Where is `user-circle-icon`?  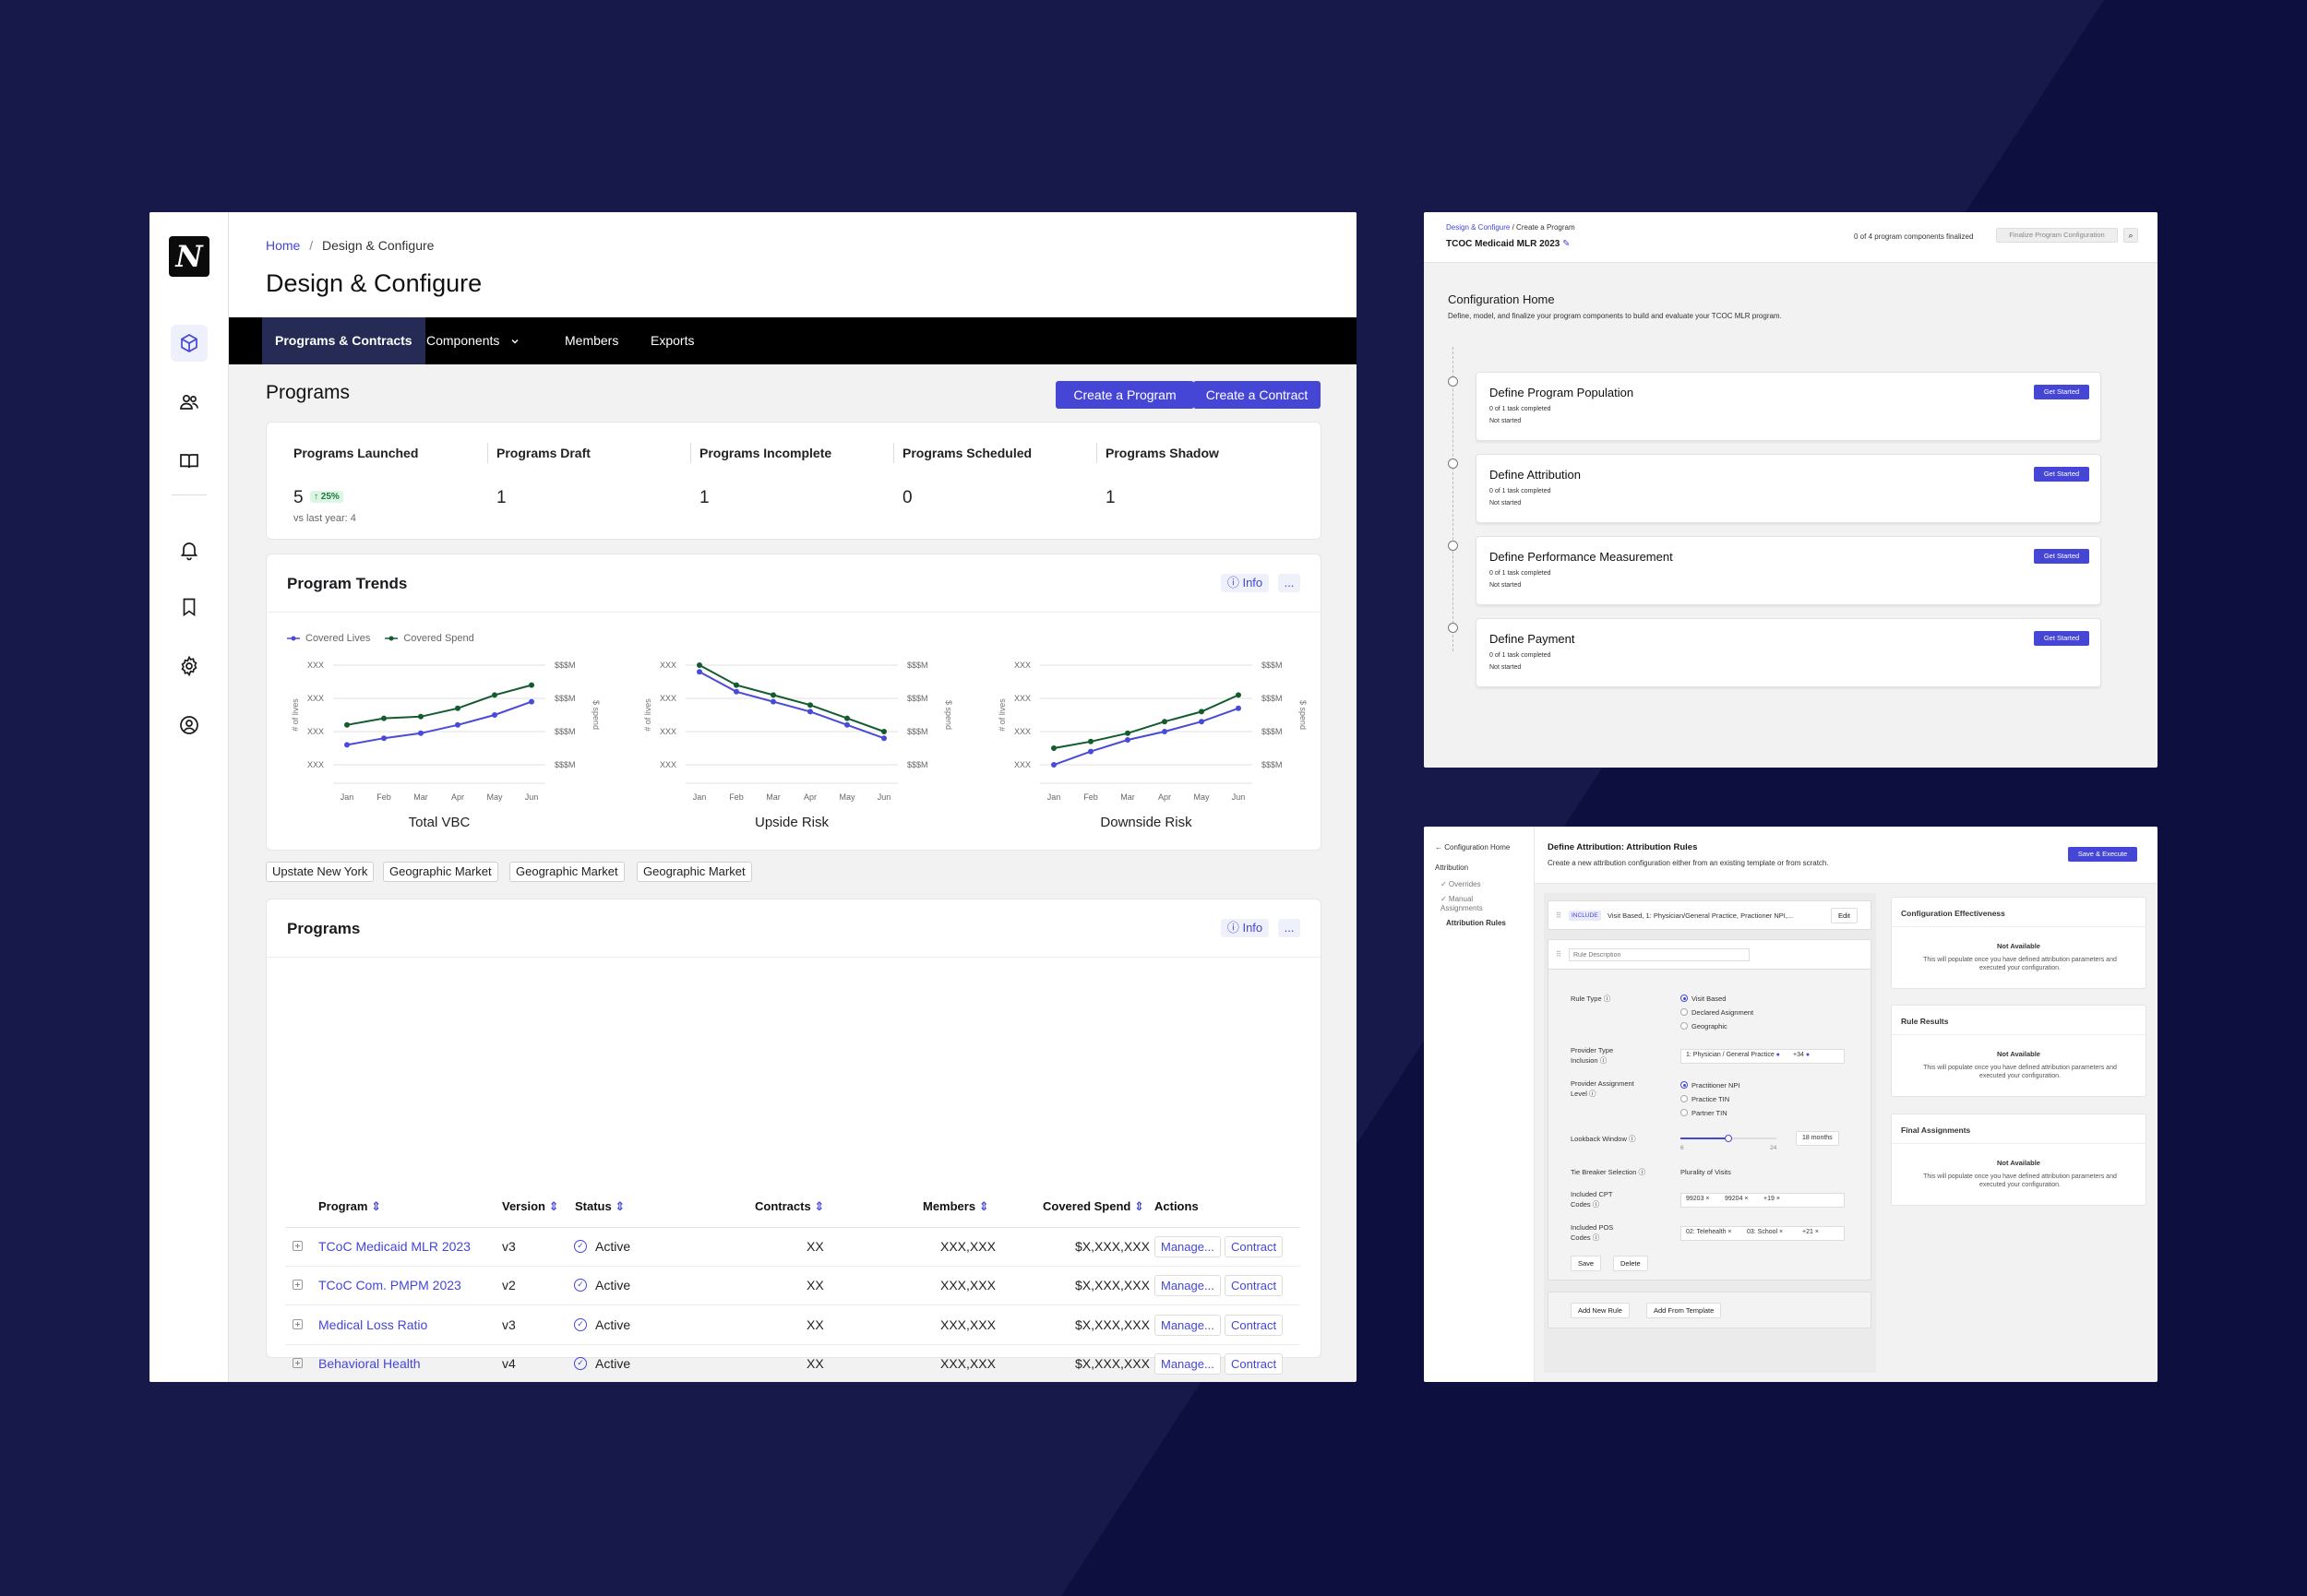 user-circle-icon is located at coordinates (189, 725).